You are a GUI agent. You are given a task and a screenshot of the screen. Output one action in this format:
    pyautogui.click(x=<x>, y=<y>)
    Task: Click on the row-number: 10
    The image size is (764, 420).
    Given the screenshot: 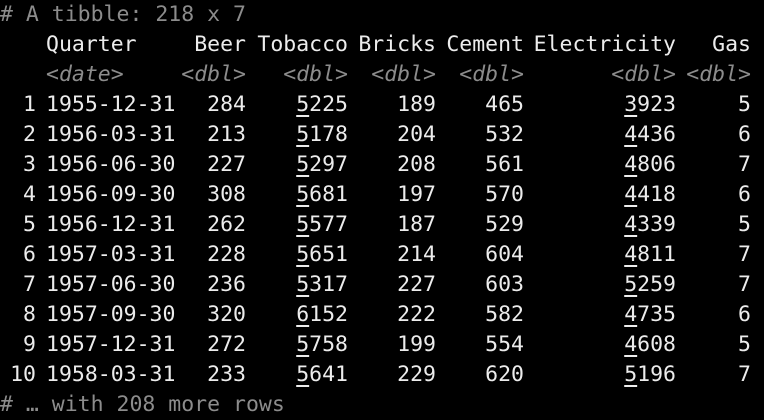 What is the action you would take?
    pyautogui.click(x=23, y=374)
    